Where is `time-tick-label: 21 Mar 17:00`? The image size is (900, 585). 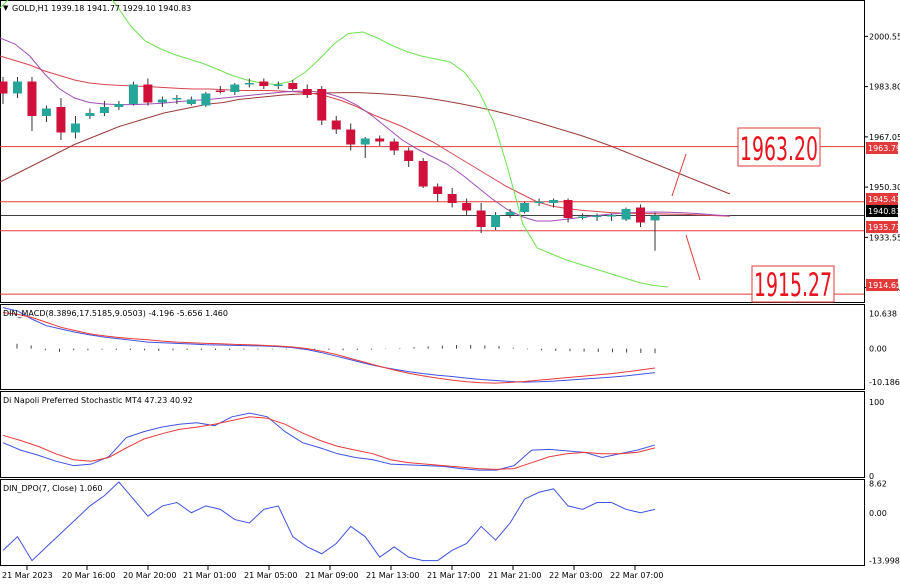
time-tick-label: 21 Mar 17:00 is located at coordinates (453, 575).